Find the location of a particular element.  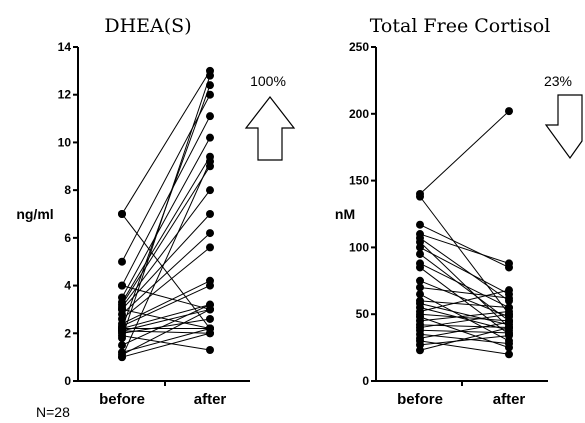

dhea-y-tick-label: 12 is located at coordinates (65, 95).